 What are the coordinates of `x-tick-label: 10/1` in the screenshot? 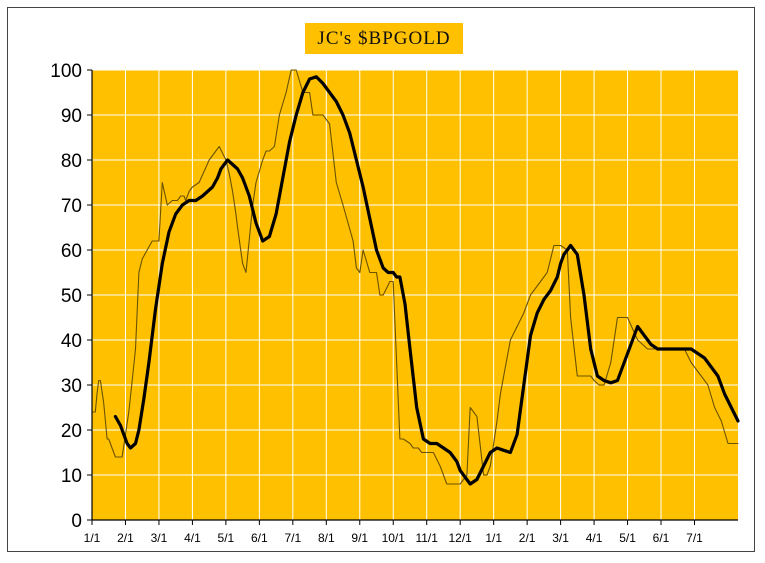 It's located at (394, 538).